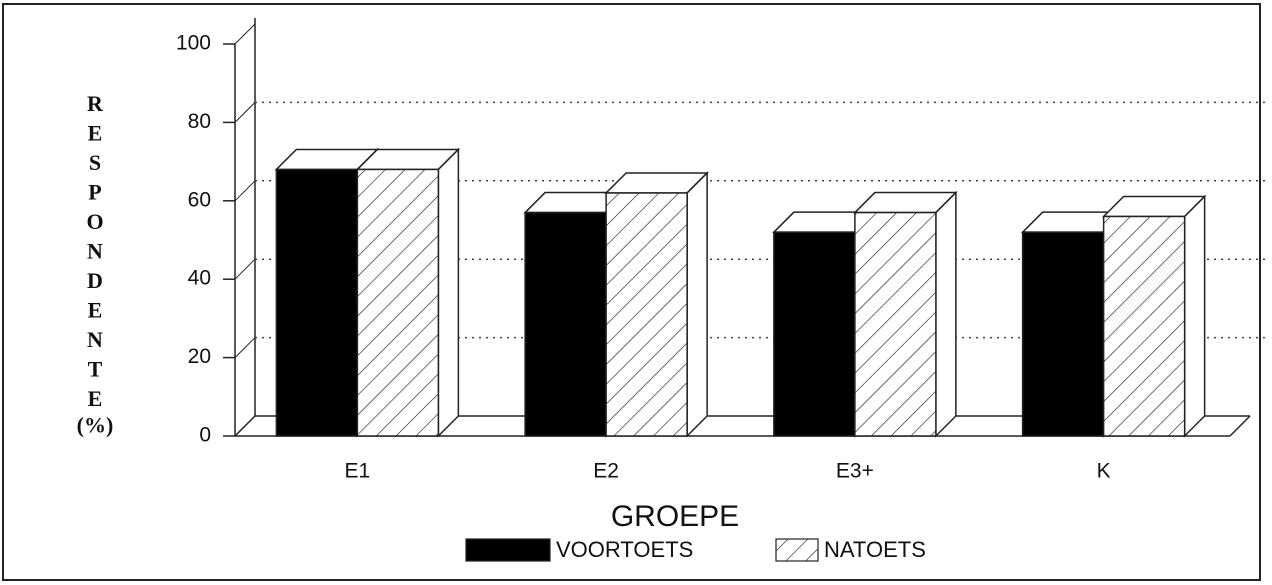 The height and width of the screenshot is (585, 1272). Describe the element at coordinates (1240, 426) in the screenshot. I see `floor-right` at that location.